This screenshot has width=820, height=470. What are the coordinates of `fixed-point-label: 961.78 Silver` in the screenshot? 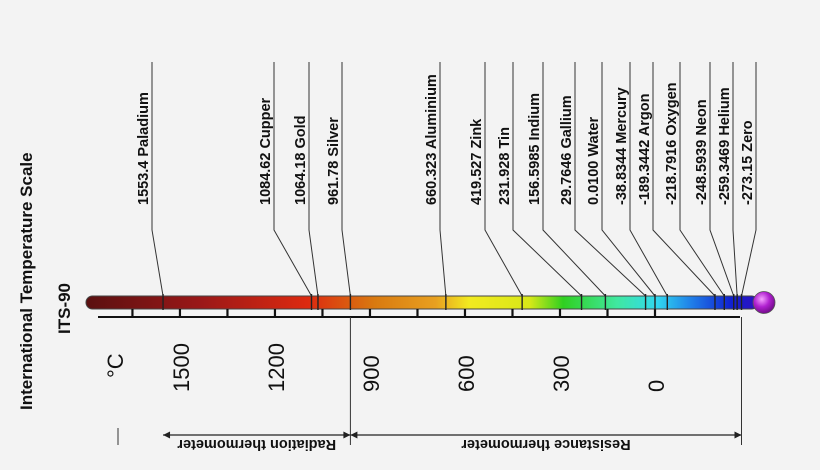 It's located at (334, 161).